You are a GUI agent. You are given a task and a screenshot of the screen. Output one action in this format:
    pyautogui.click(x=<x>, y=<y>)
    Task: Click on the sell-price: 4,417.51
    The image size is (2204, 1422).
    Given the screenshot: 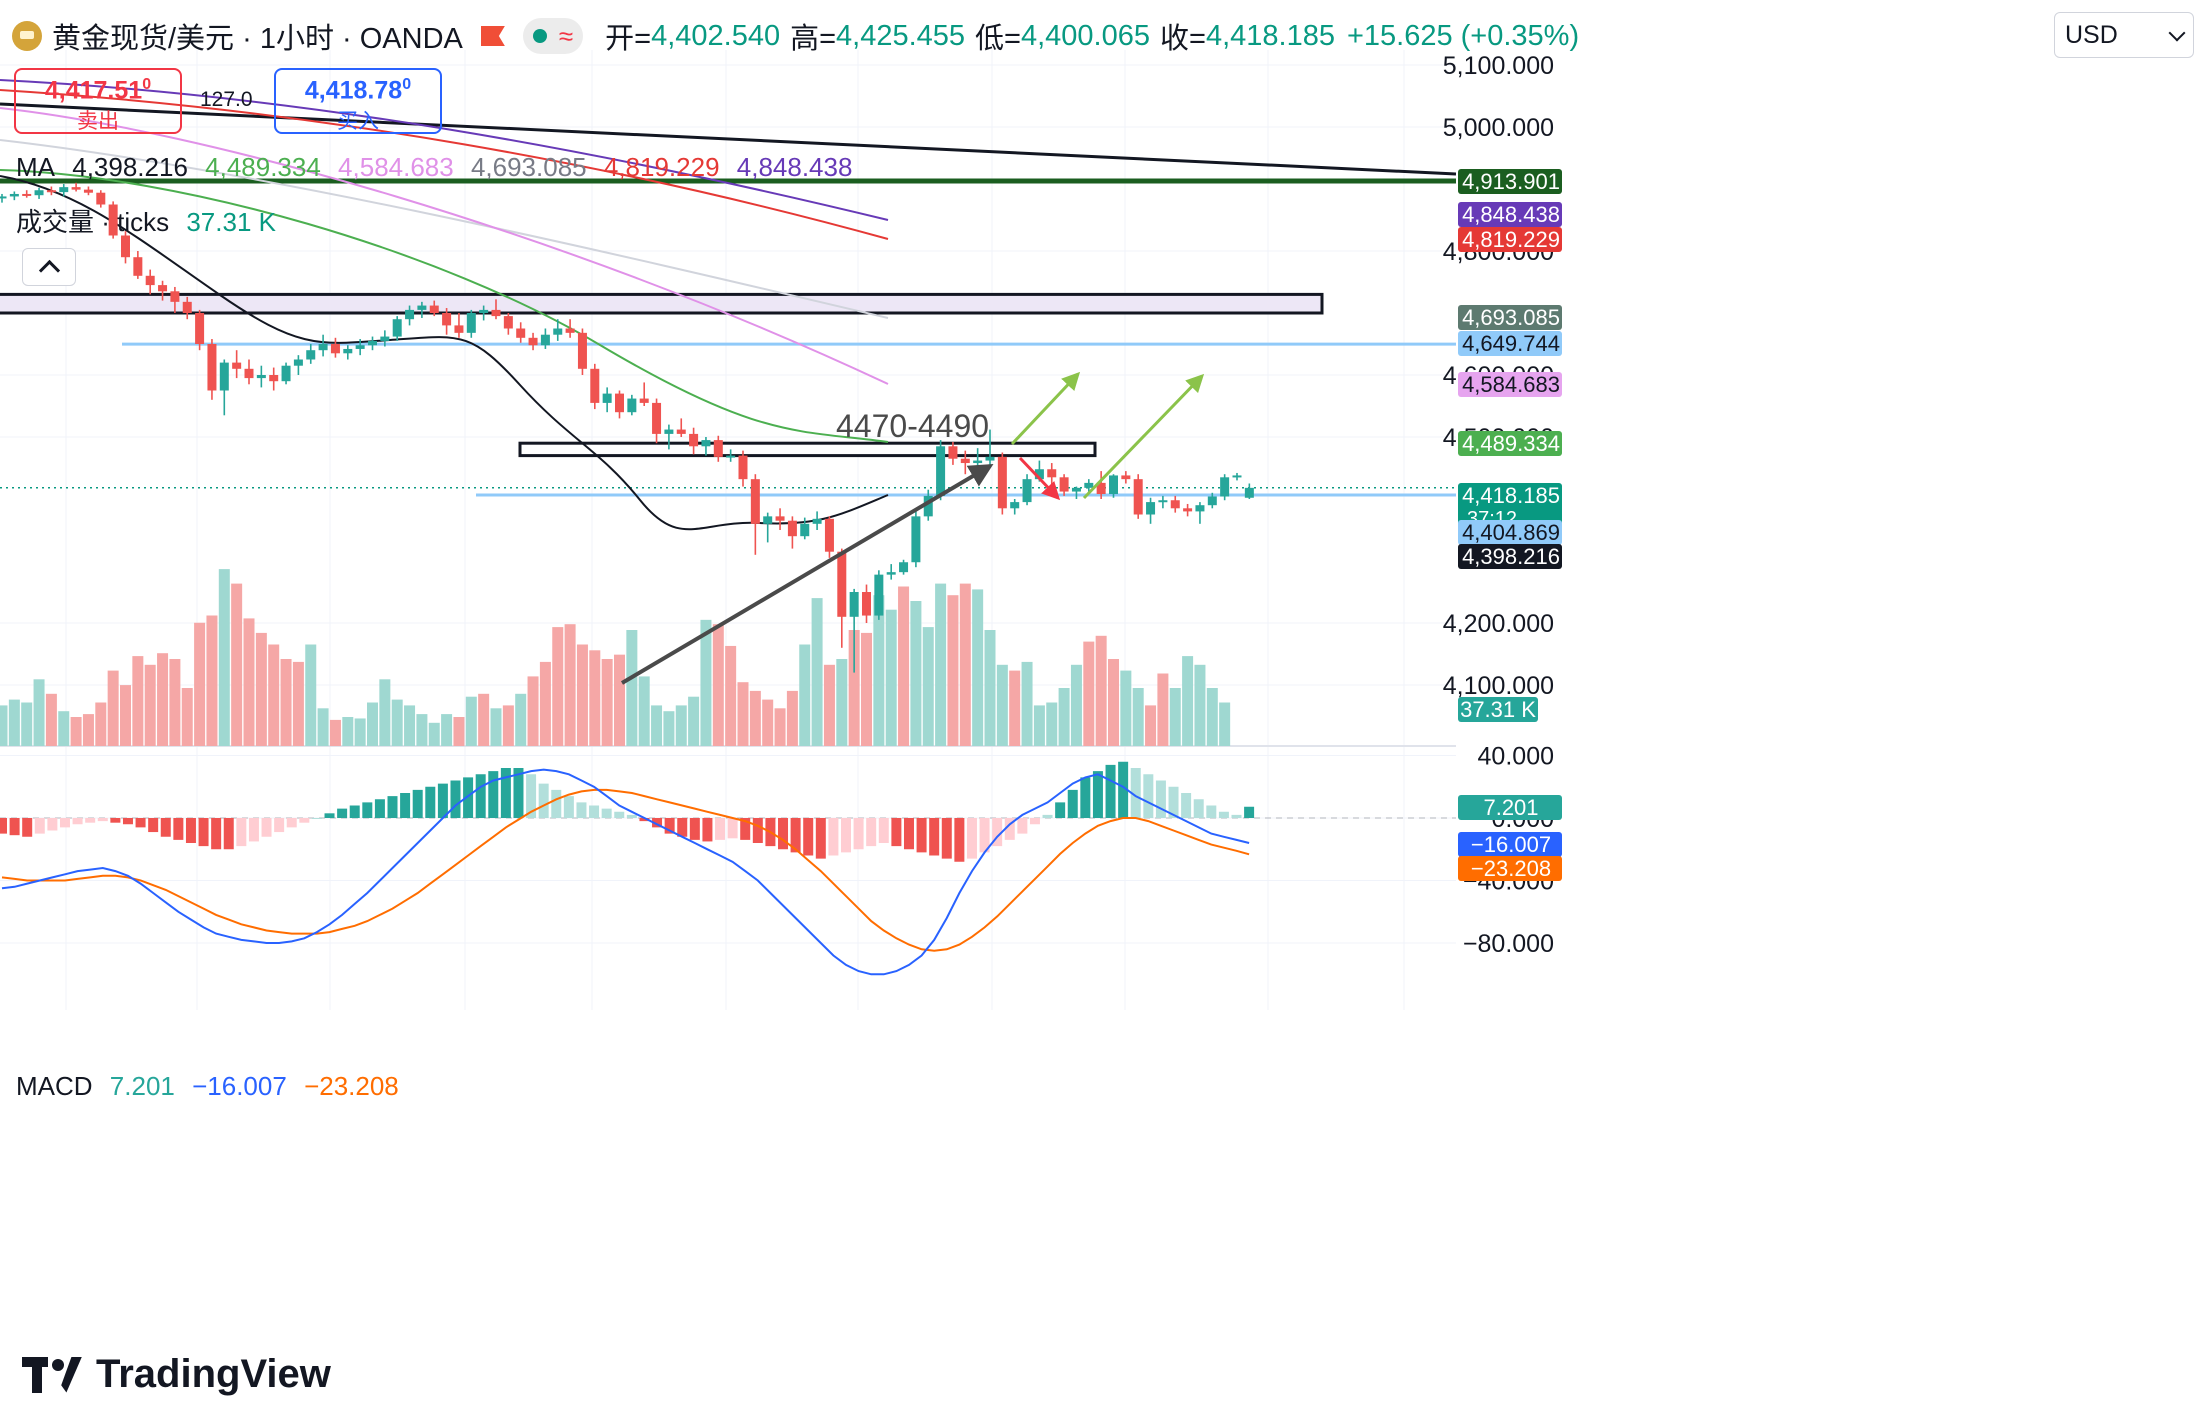 What is the action you would take?
    pyautogui.click(x=93, y=90)
    